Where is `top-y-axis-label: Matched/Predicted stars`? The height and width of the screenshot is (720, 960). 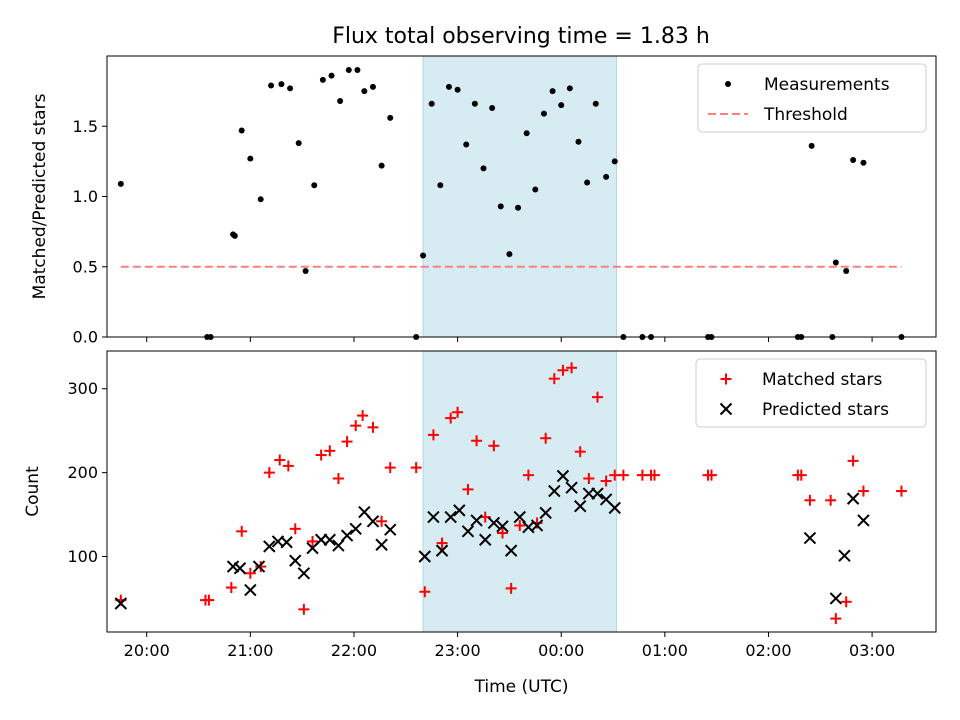
top-y-axis-label: Matched/Predicted stars is located at coordinates (40, 196).